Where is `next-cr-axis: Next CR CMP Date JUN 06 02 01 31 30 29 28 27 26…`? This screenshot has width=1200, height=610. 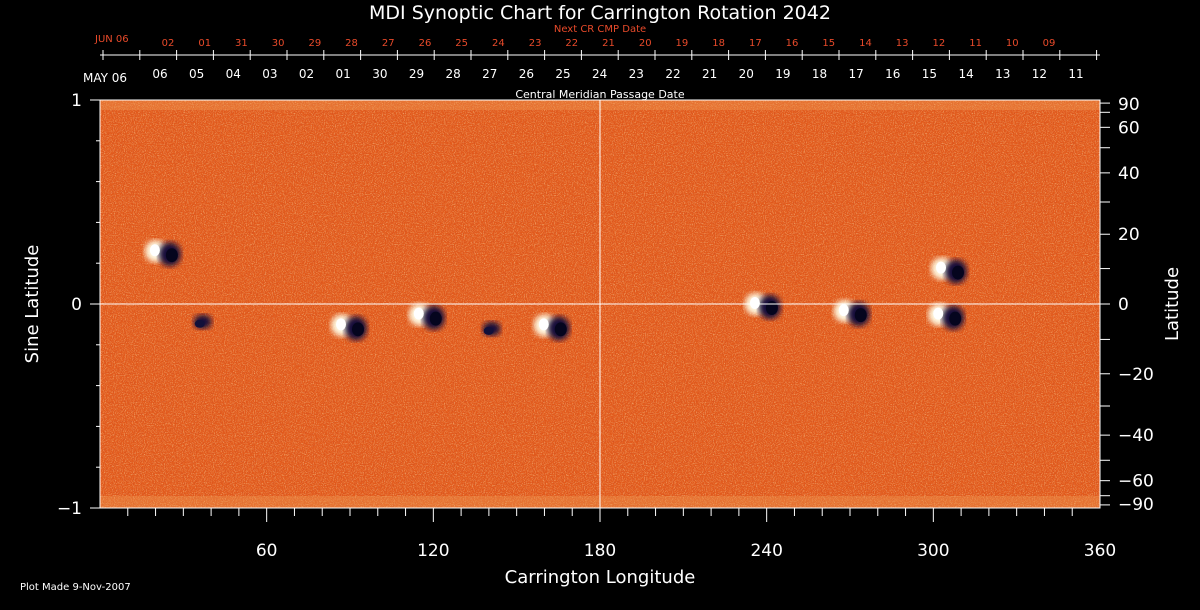
next-cr-axis: Next CR CMP Date JUN 06 02 01 31 30 29 28 27 26… is located at coordinates (597, 42).